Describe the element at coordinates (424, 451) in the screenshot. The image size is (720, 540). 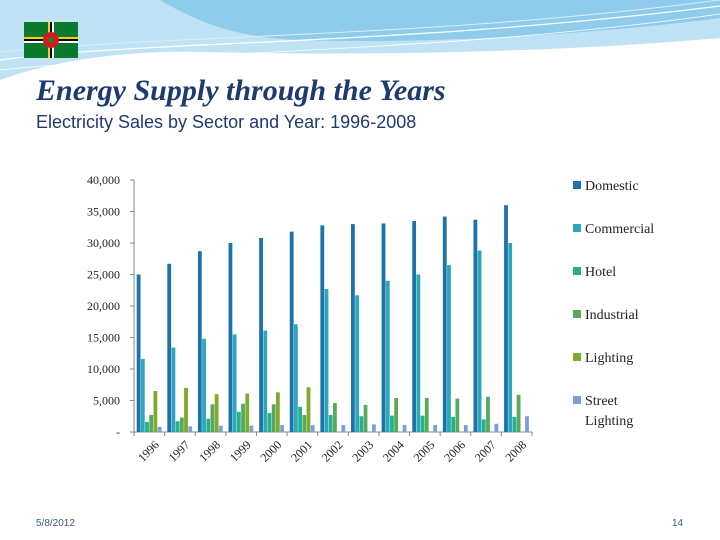
I see `x-tick-label: 2005` at that location.